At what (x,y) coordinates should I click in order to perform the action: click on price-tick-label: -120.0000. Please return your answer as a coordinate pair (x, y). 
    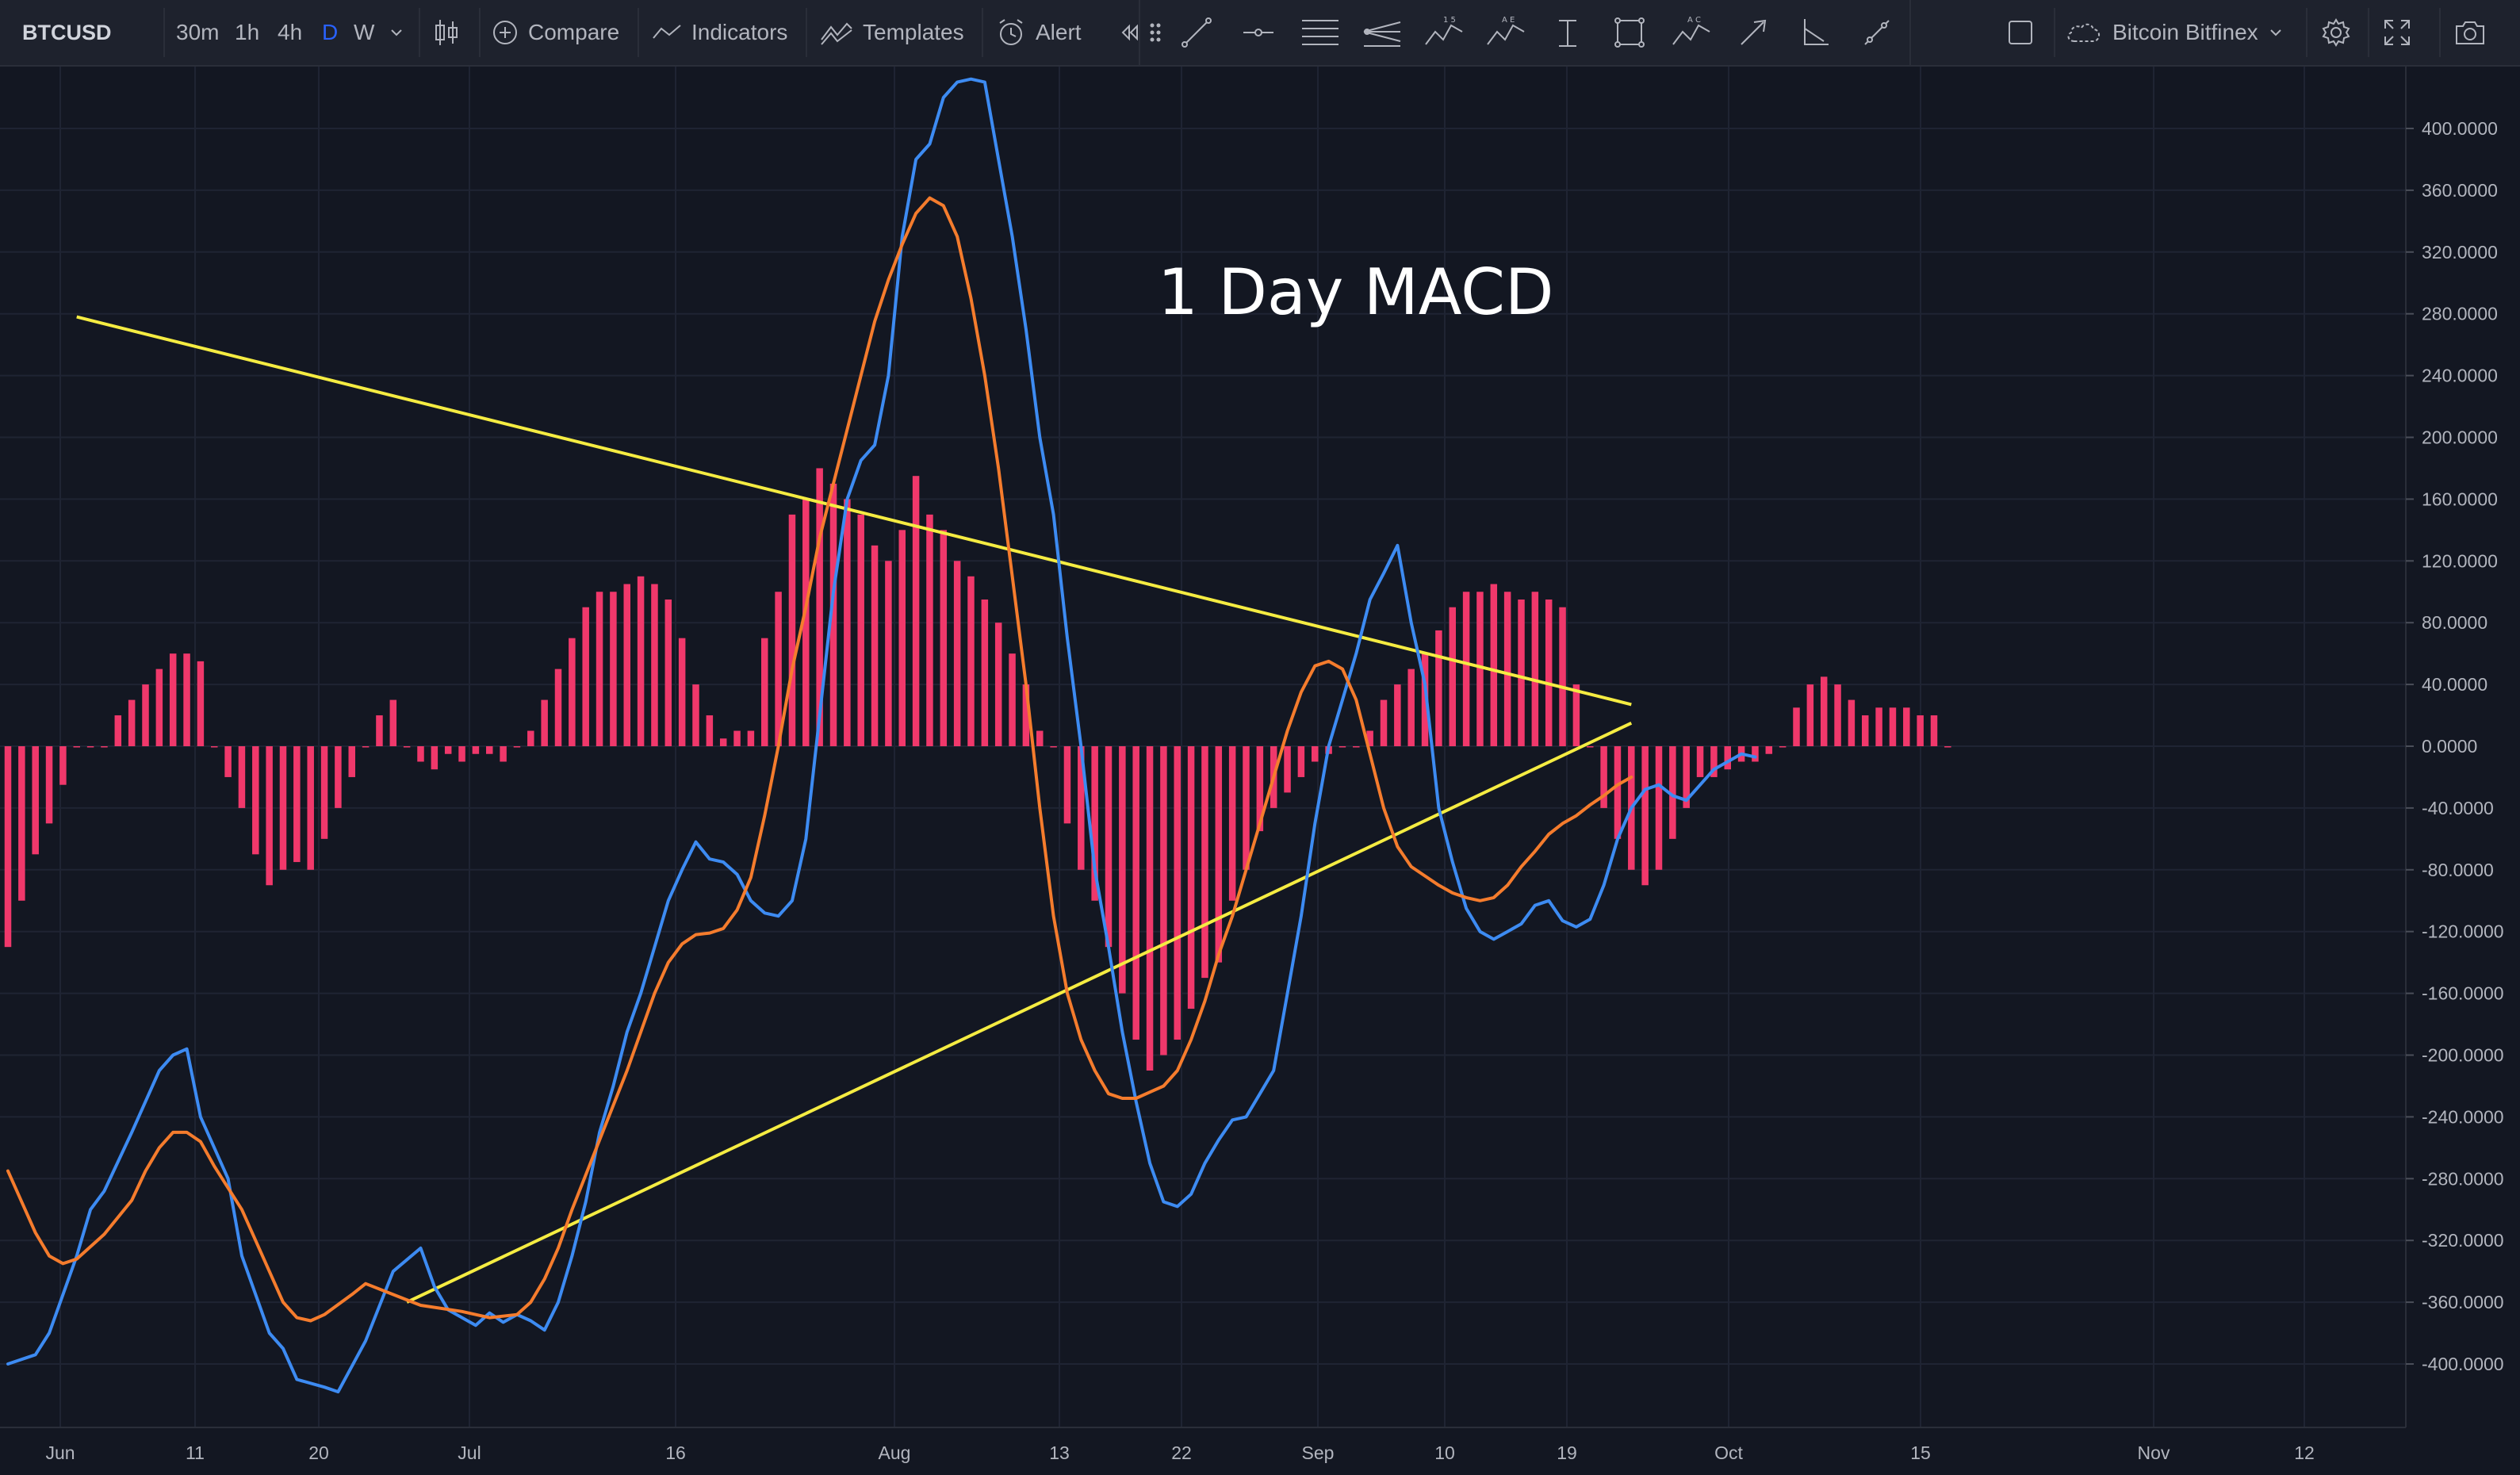
    Looking at the image, I should click on (2463, 931).